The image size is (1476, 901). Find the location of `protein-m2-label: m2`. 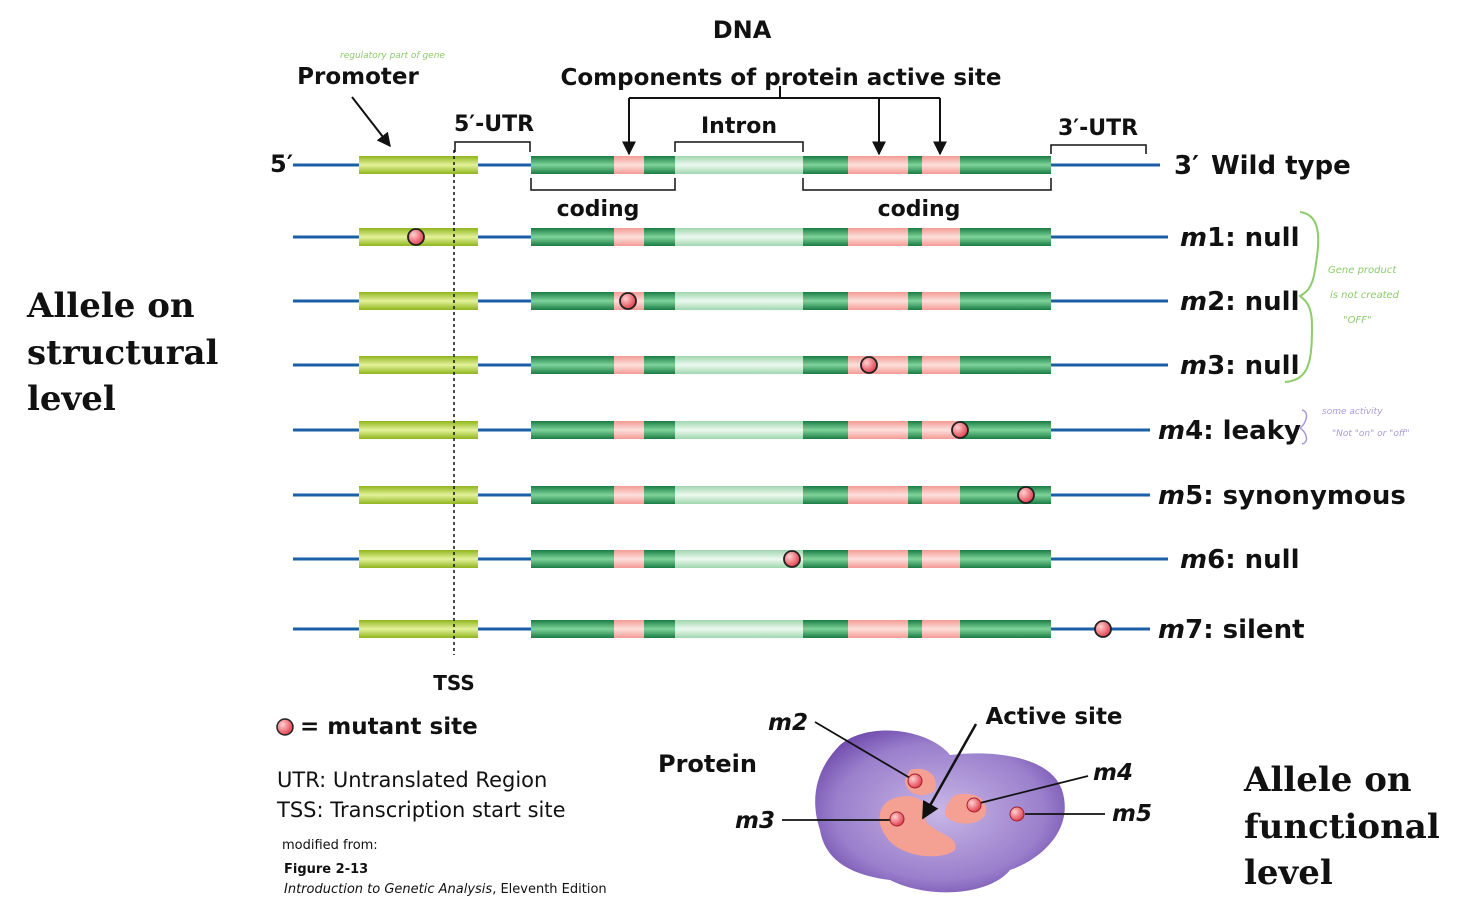

protein-m2-label: m2 is located at coordinates (788, 723).